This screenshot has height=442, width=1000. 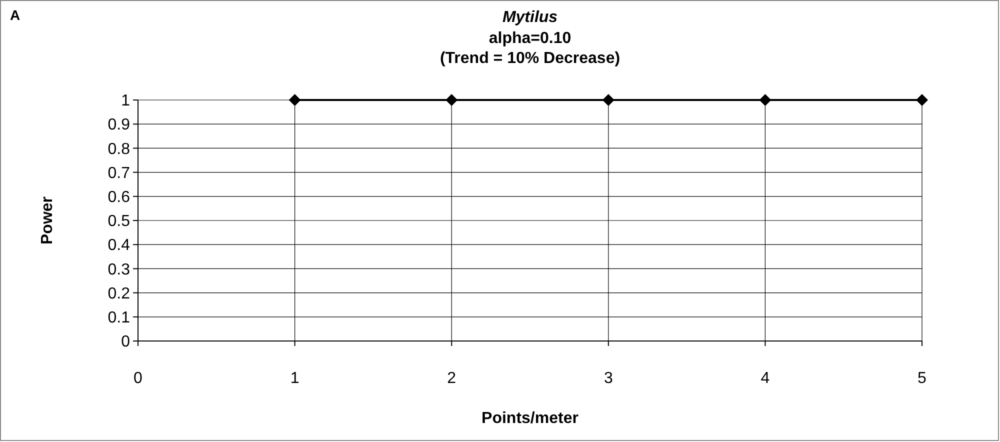 I want to click on y-tick-label: 0.3, so click(x=119, y=269).